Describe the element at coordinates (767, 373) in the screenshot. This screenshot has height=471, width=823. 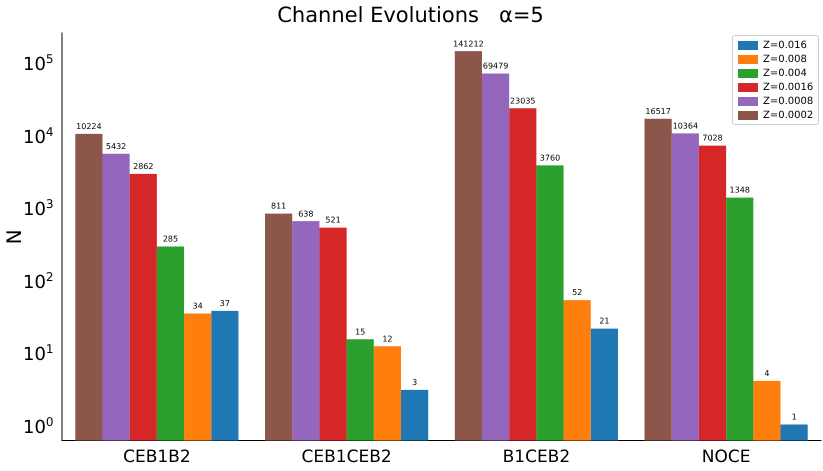
I see `data-label: 4` at that location.